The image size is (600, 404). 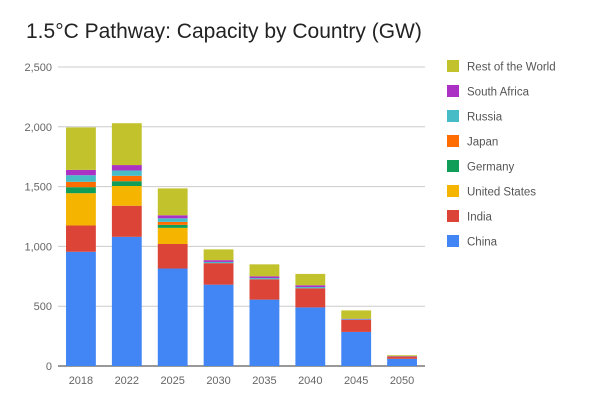 I want to click on y-tick-label: 1,000, so click(x=38, y=247).